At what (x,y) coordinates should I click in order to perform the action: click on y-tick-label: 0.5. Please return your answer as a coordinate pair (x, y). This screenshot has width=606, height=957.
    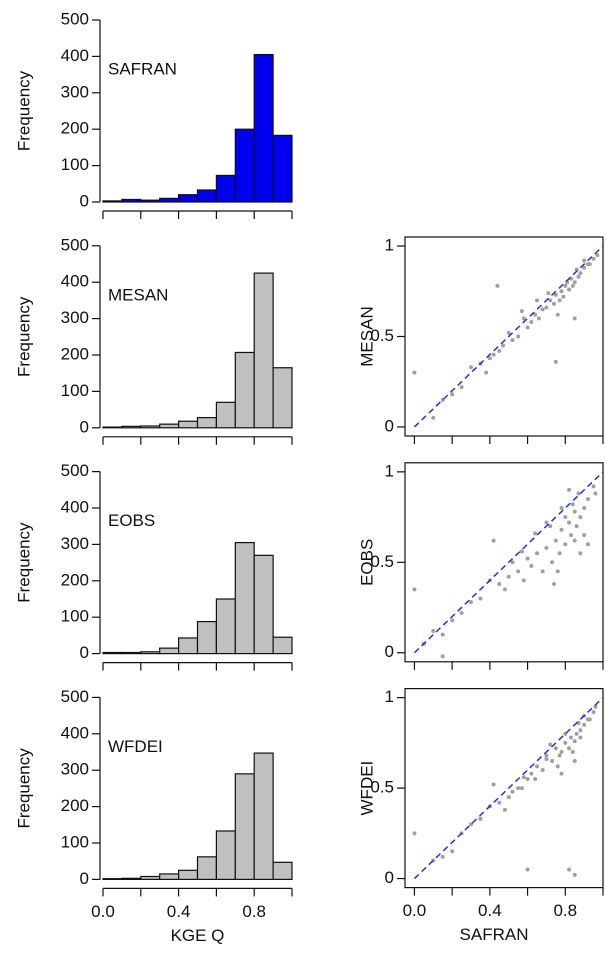
    Looking at the image, I should click on (382, 561).